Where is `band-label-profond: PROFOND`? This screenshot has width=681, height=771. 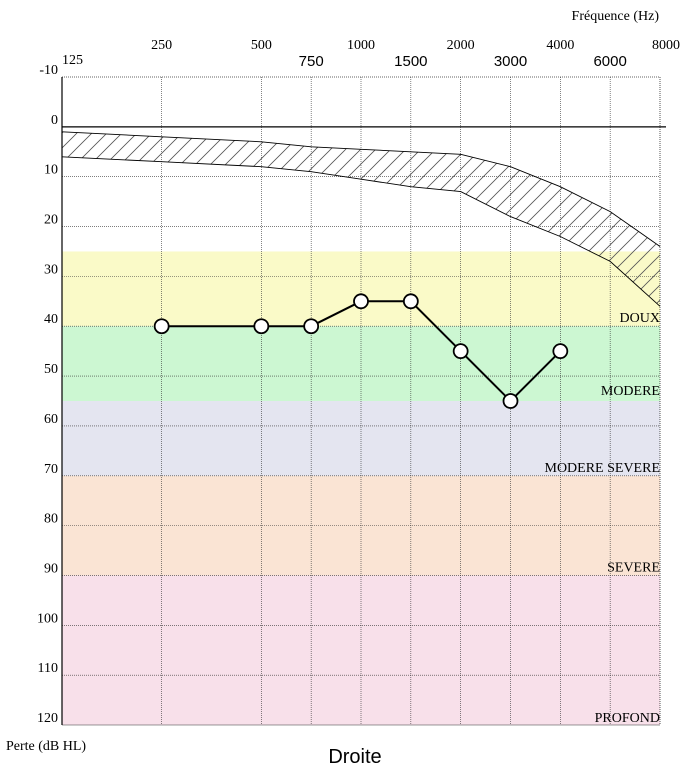
band-label-profond: PROFOND is located at coordinates (627, 718).